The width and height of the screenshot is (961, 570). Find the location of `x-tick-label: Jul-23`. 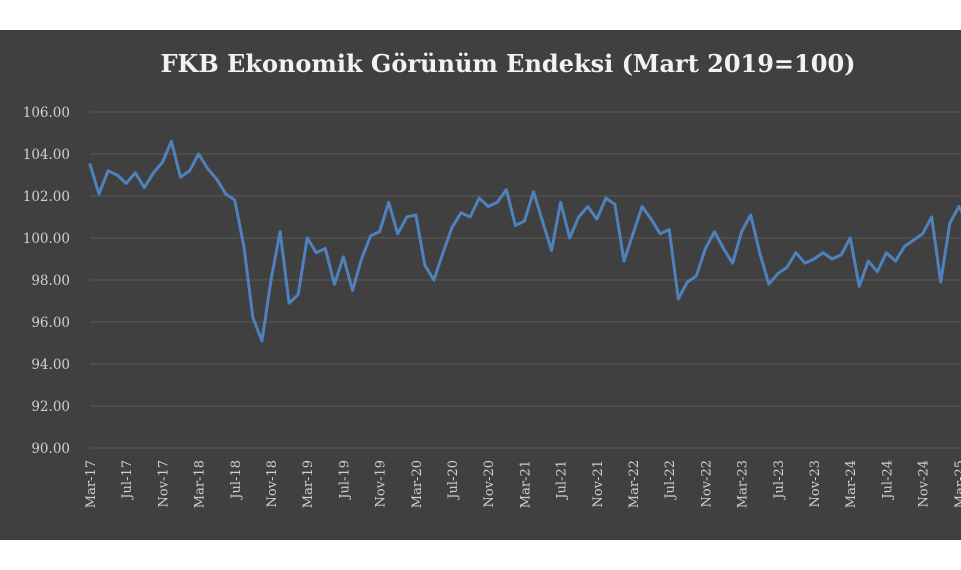

x-tick-label: Jul-23 is located at coordinates (779, 480).